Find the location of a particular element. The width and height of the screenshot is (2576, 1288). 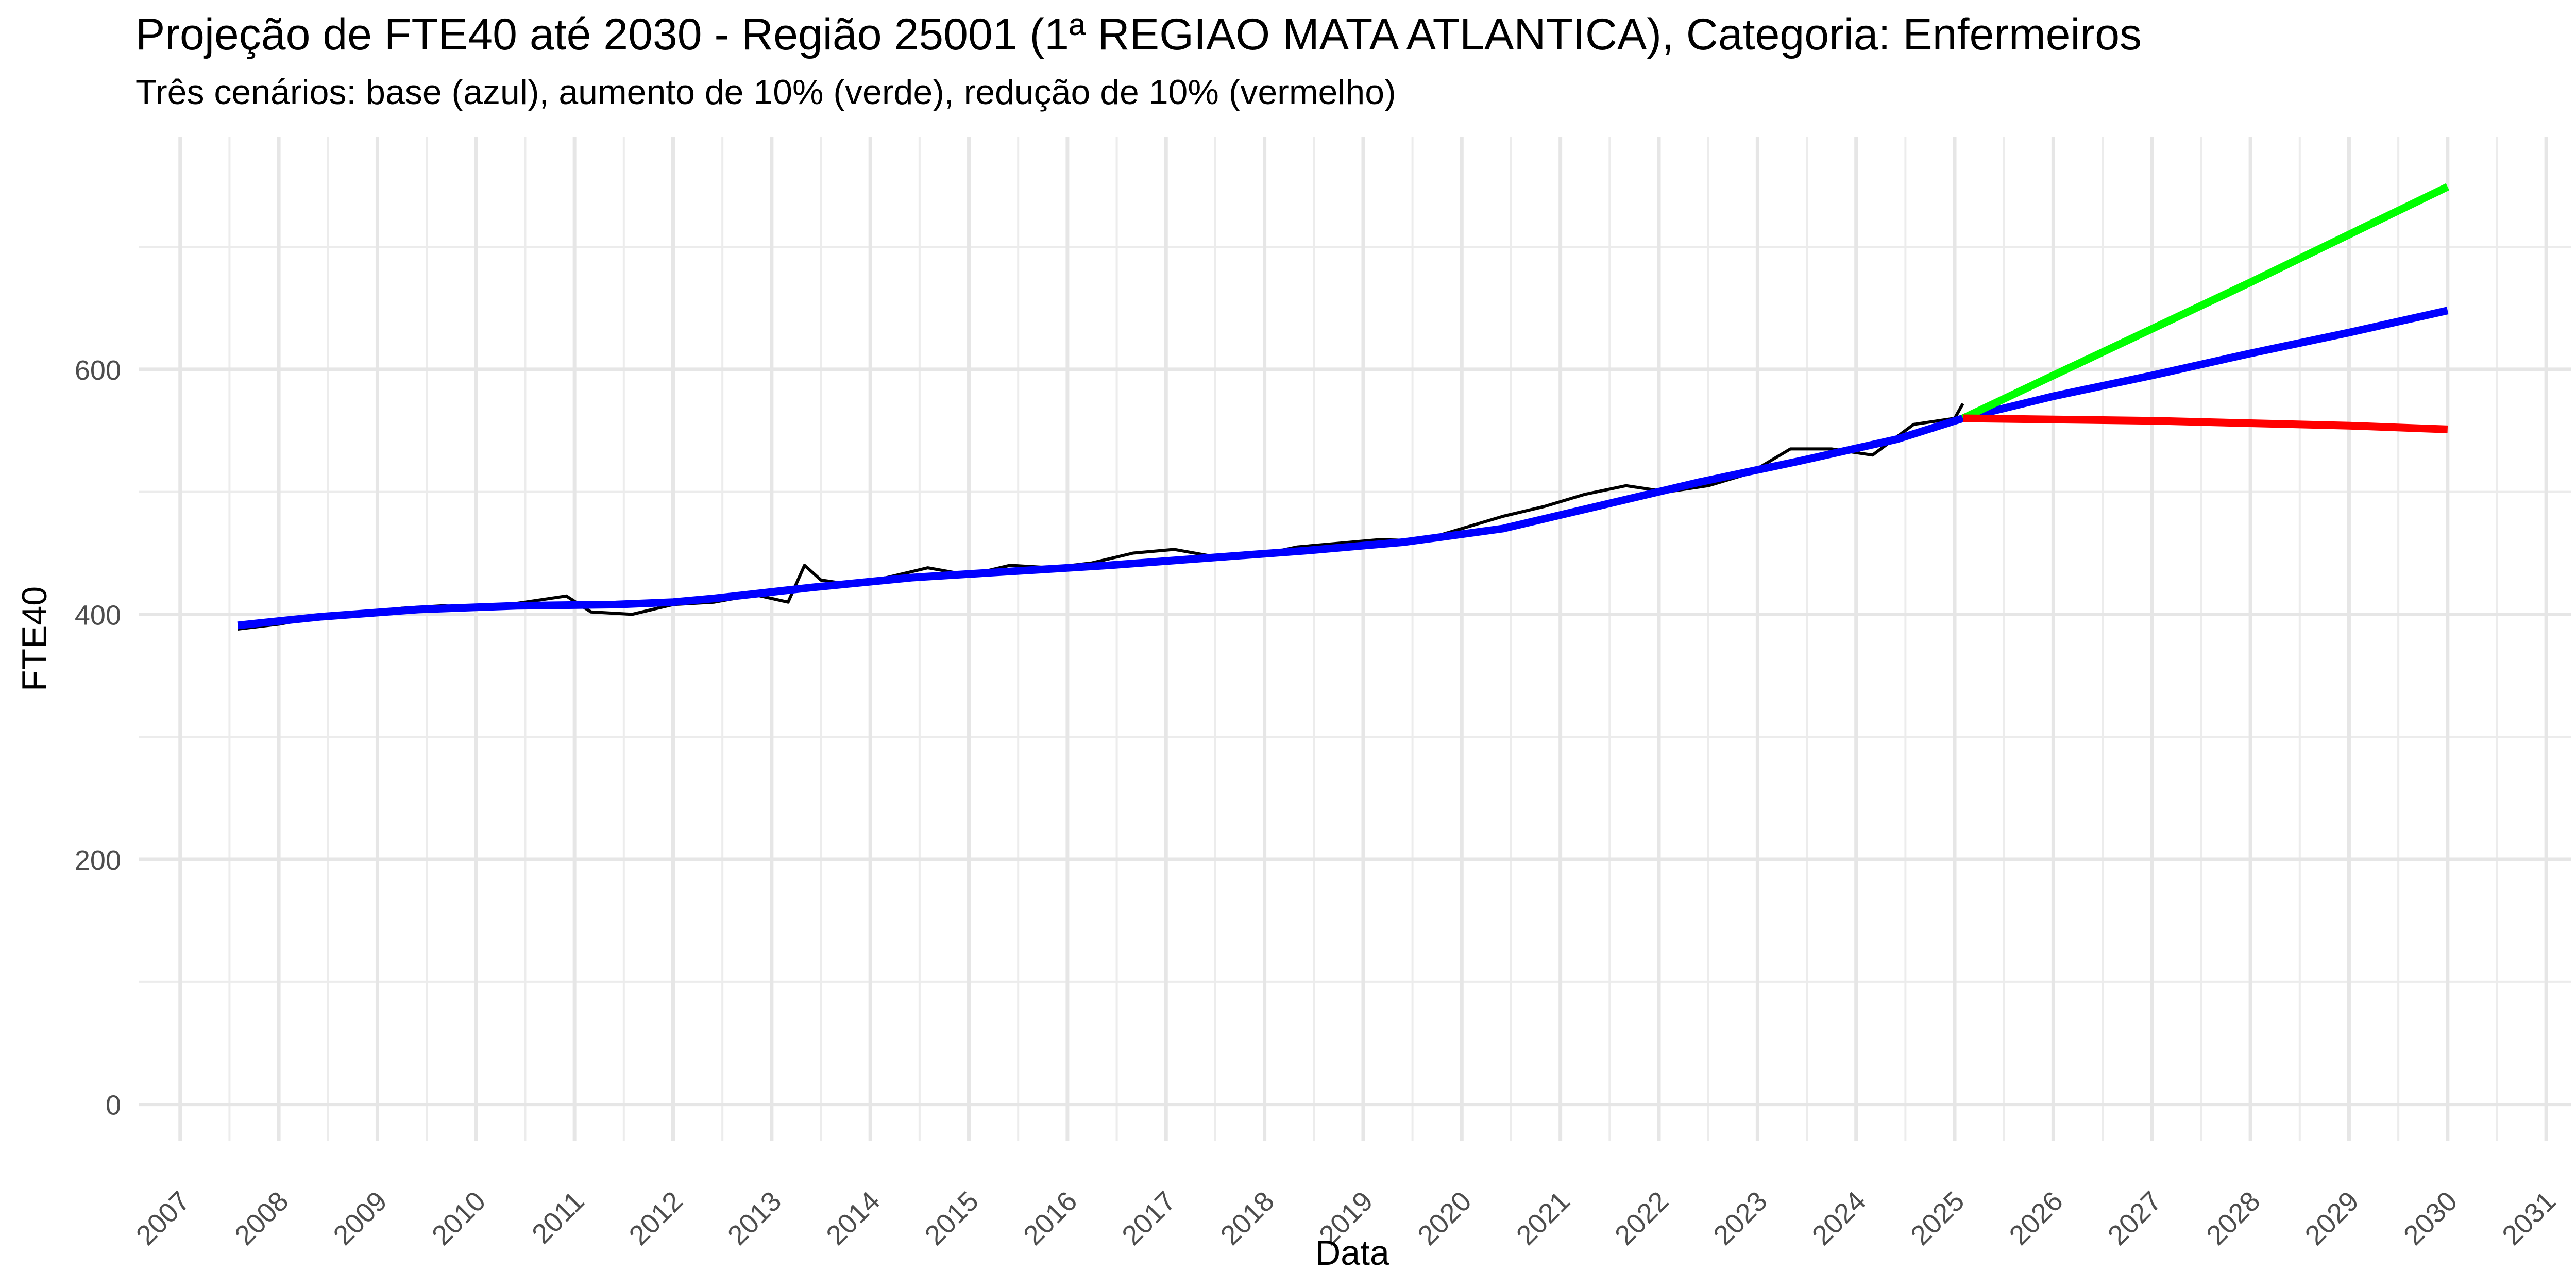

x-tick-label: 2010 is located at coordinates (459, 1218).